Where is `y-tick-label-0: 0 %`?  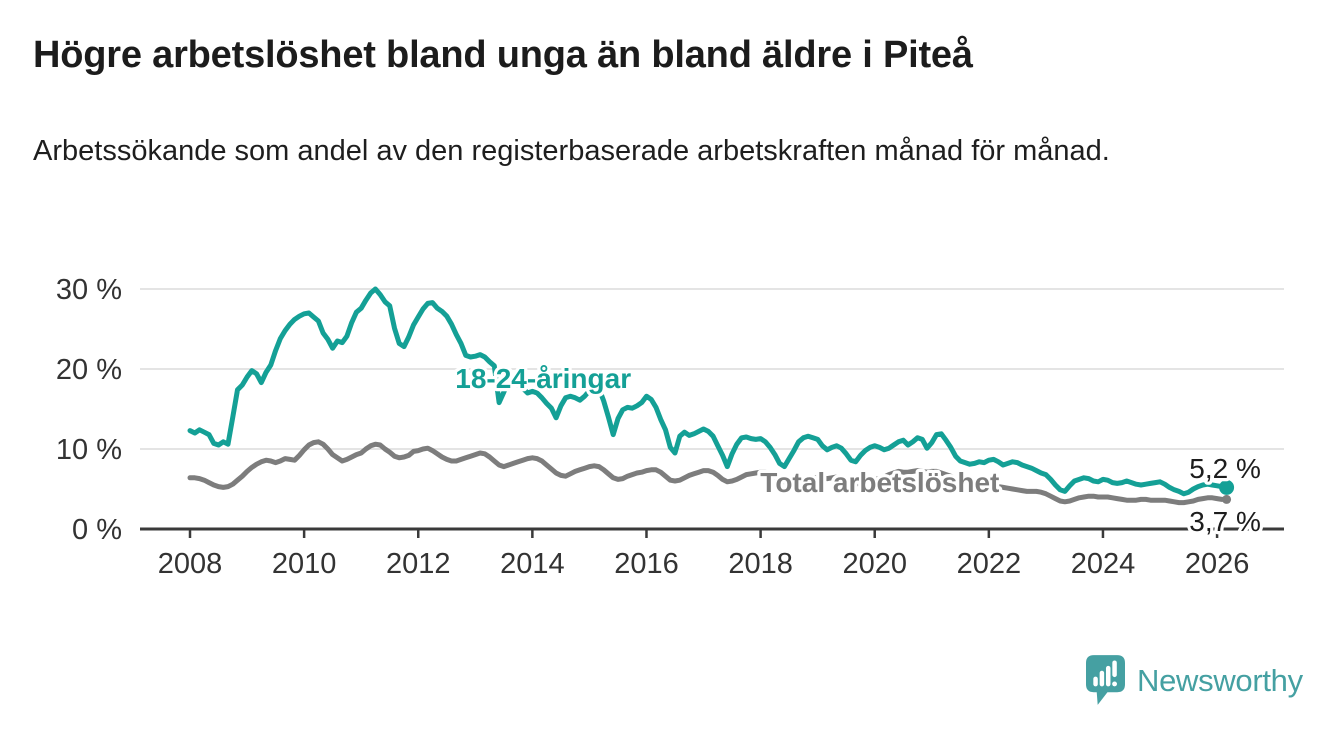
y-tick-label-0: 0 % is located at coordinates (97, 530).